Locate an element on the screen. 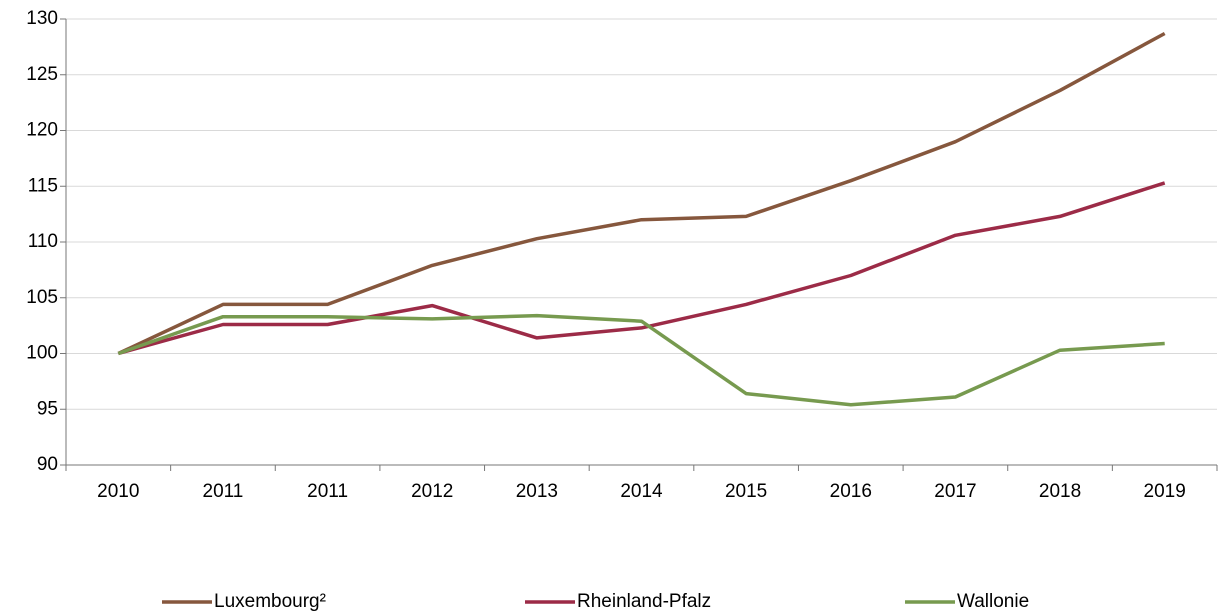 The width and height of the screenshot is (1221, 616). y-tick-label: 95 is located at coordinates (47, 408).